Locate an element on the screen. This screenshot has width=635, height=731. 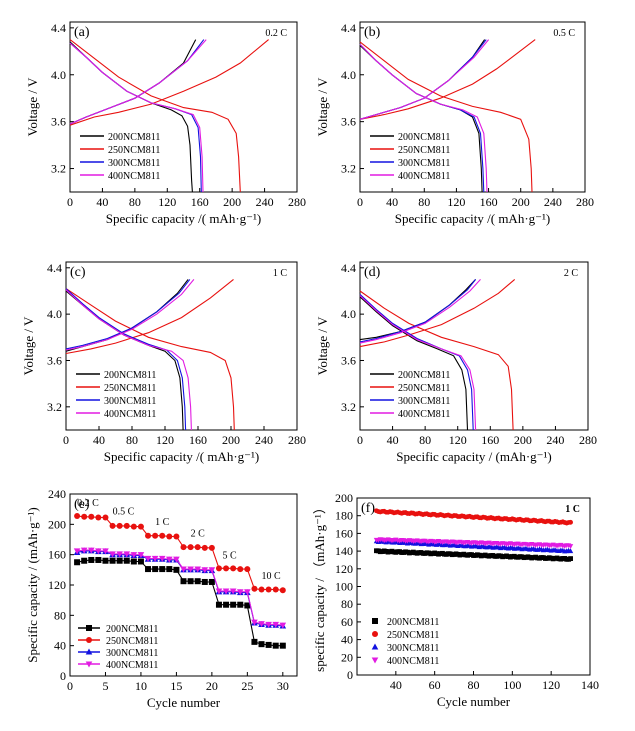
x-tick-label: 280 is located at coordinates (297, 202).